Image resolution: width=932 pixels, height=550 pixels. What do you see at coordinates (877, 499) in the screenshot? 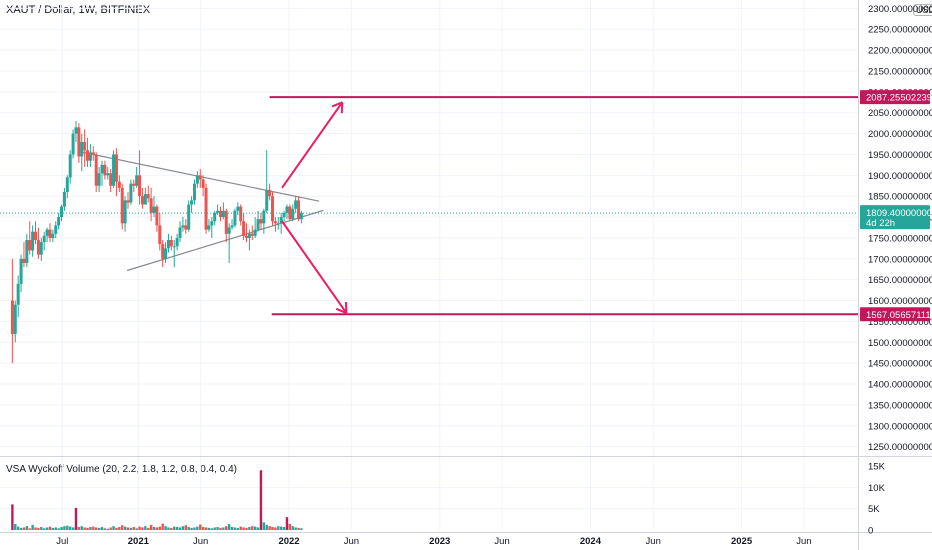
I see `volume-axis-labels: 15K 10K 5K 0` at bounding box center [877, 499].